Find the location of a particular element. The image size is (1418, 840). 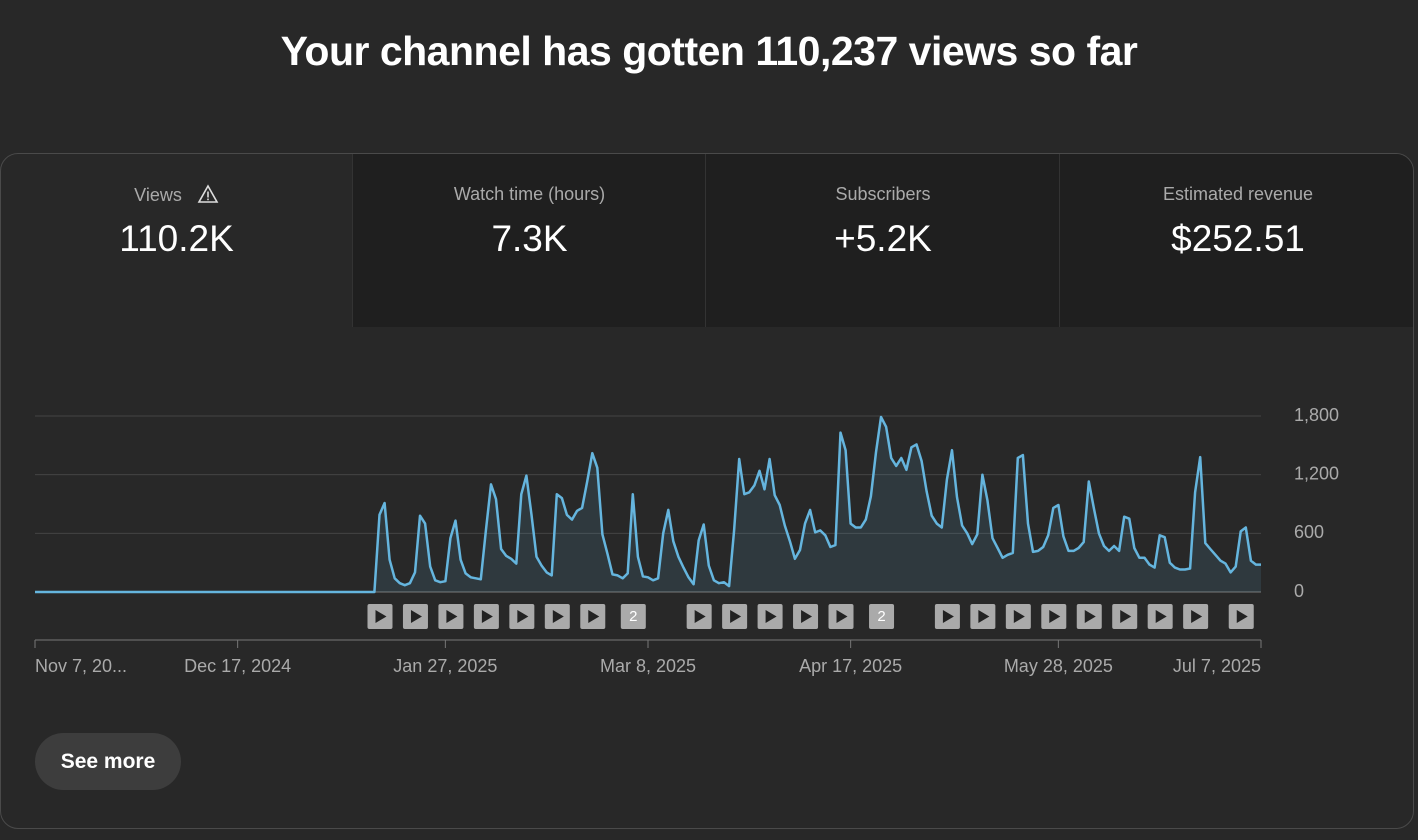

y-tick-label: 0 is located at coordinates (1299, 591).